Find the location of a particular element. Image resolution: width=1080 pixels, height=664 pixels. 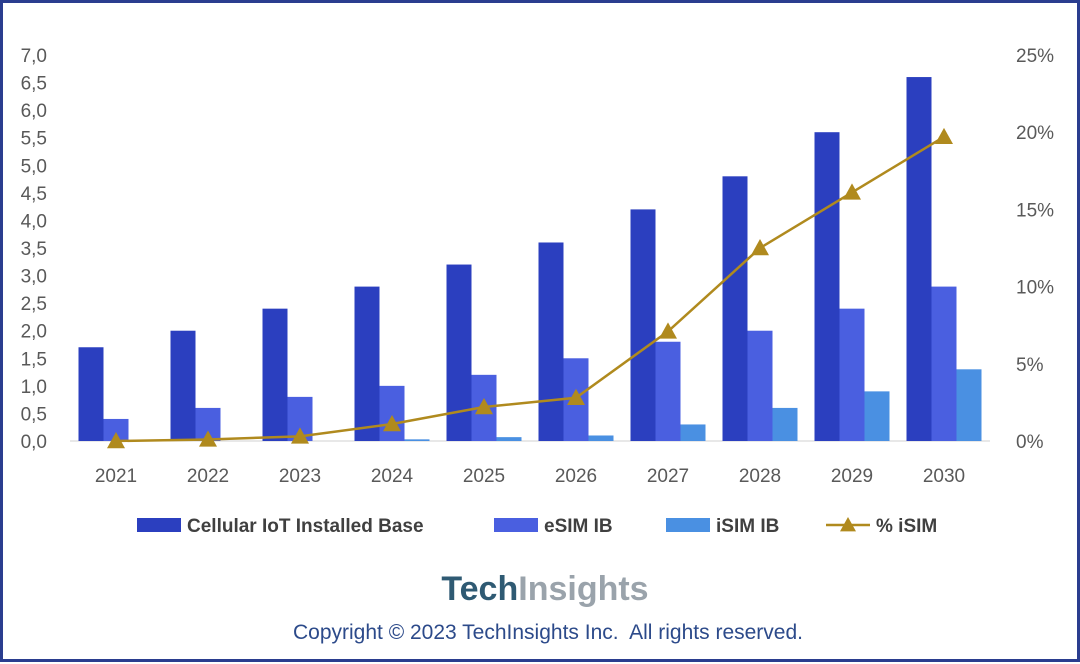

y2-tick-label: 5% is located at coordinates (1030, 365).